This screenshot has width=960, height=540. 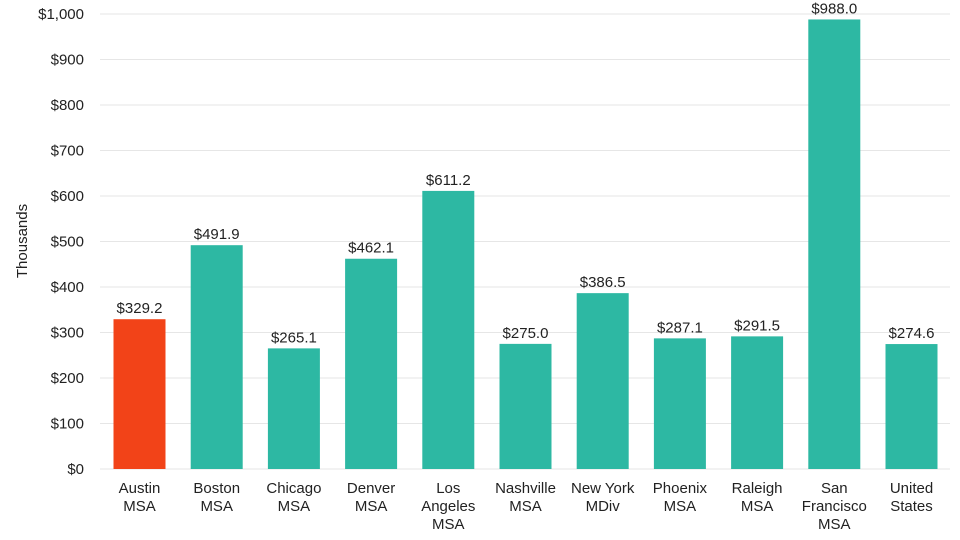 I want to click on y-tick-label: $100, so click(x=67, y=424).